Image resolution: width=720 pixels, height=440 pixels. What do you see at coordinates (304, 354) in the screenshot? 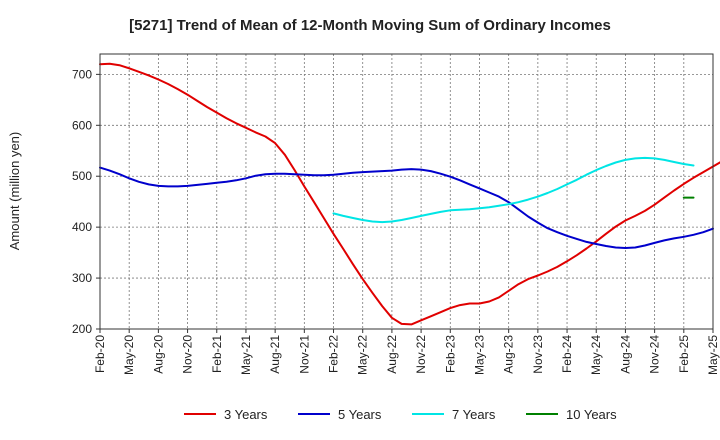
I see `x-tick-label: Nov-21` at bounding box center [304, 354].